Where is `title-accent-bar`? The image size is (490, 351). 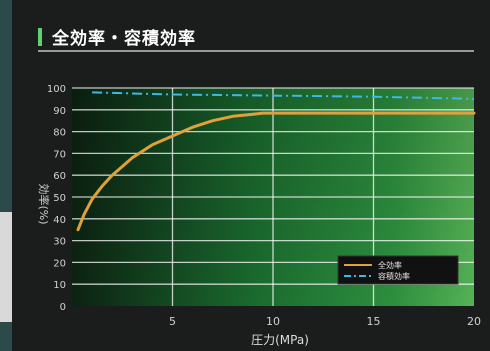
title-accent-bar is located at coordinates (40, 36).